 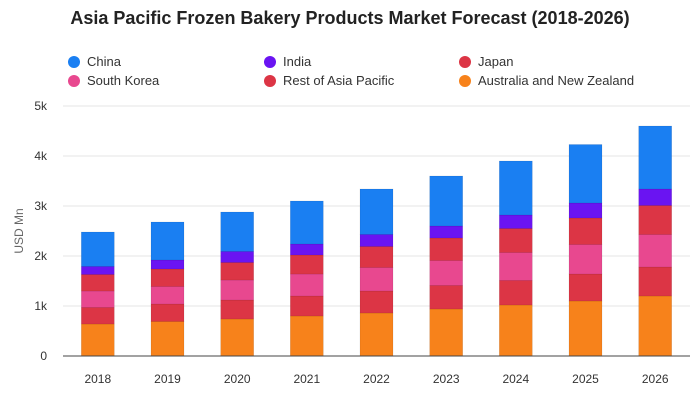 What do you see at coordinates (339, 80) in the screenshot?
I see `legend-label-rest-of-asia-pacific: Rest of Asia Pacific` at bounding box center [339, 80].